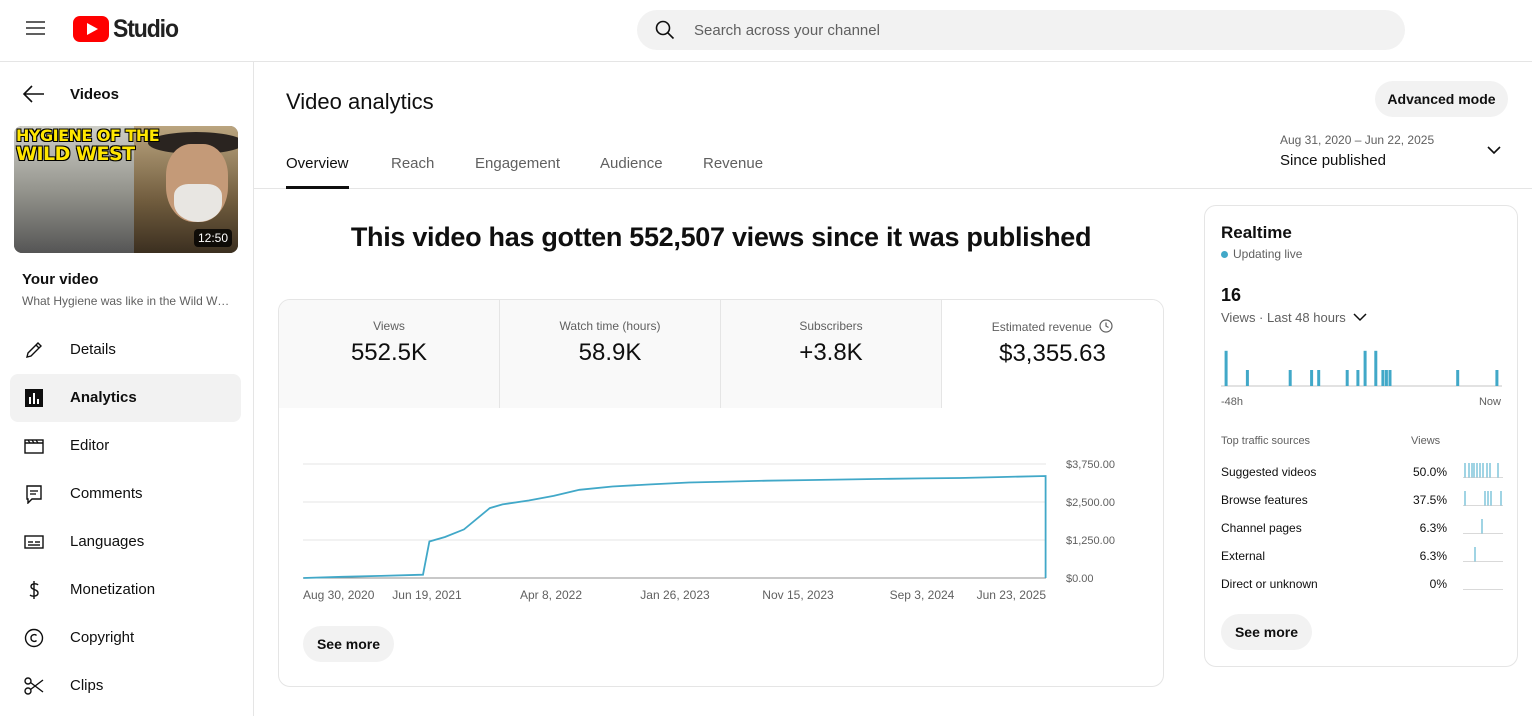  What do you see at coordinates (675, 527) in the screenshot?
I see `revenue-series-line` at bounding box center [675, 527].